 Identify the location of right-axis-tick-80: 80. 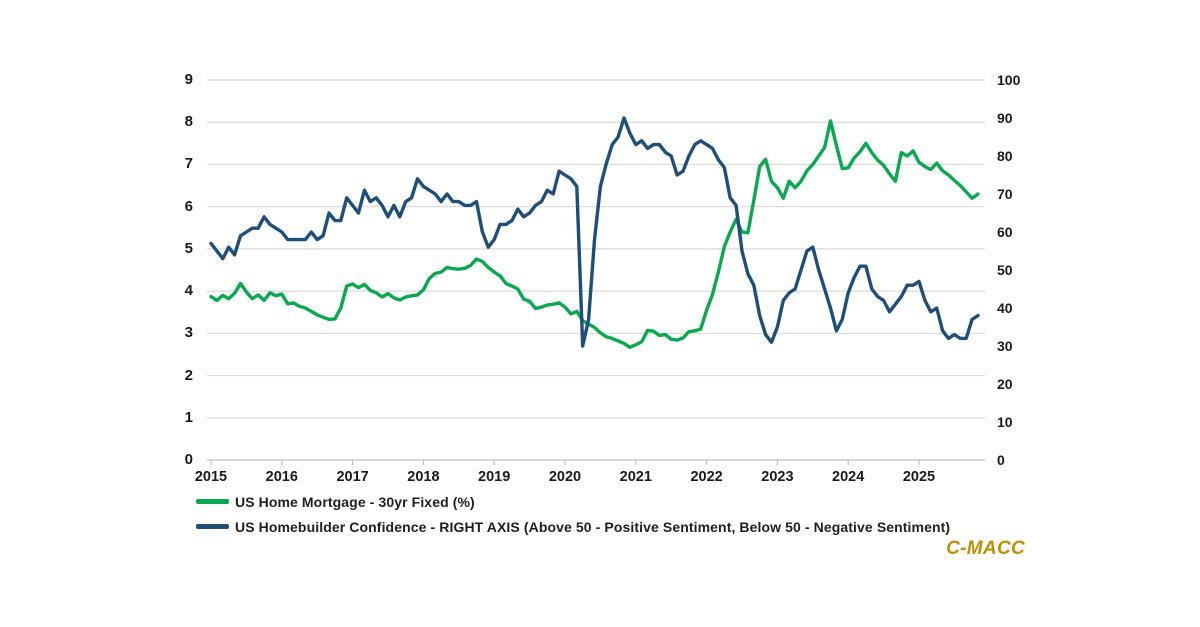
(1005, 156).